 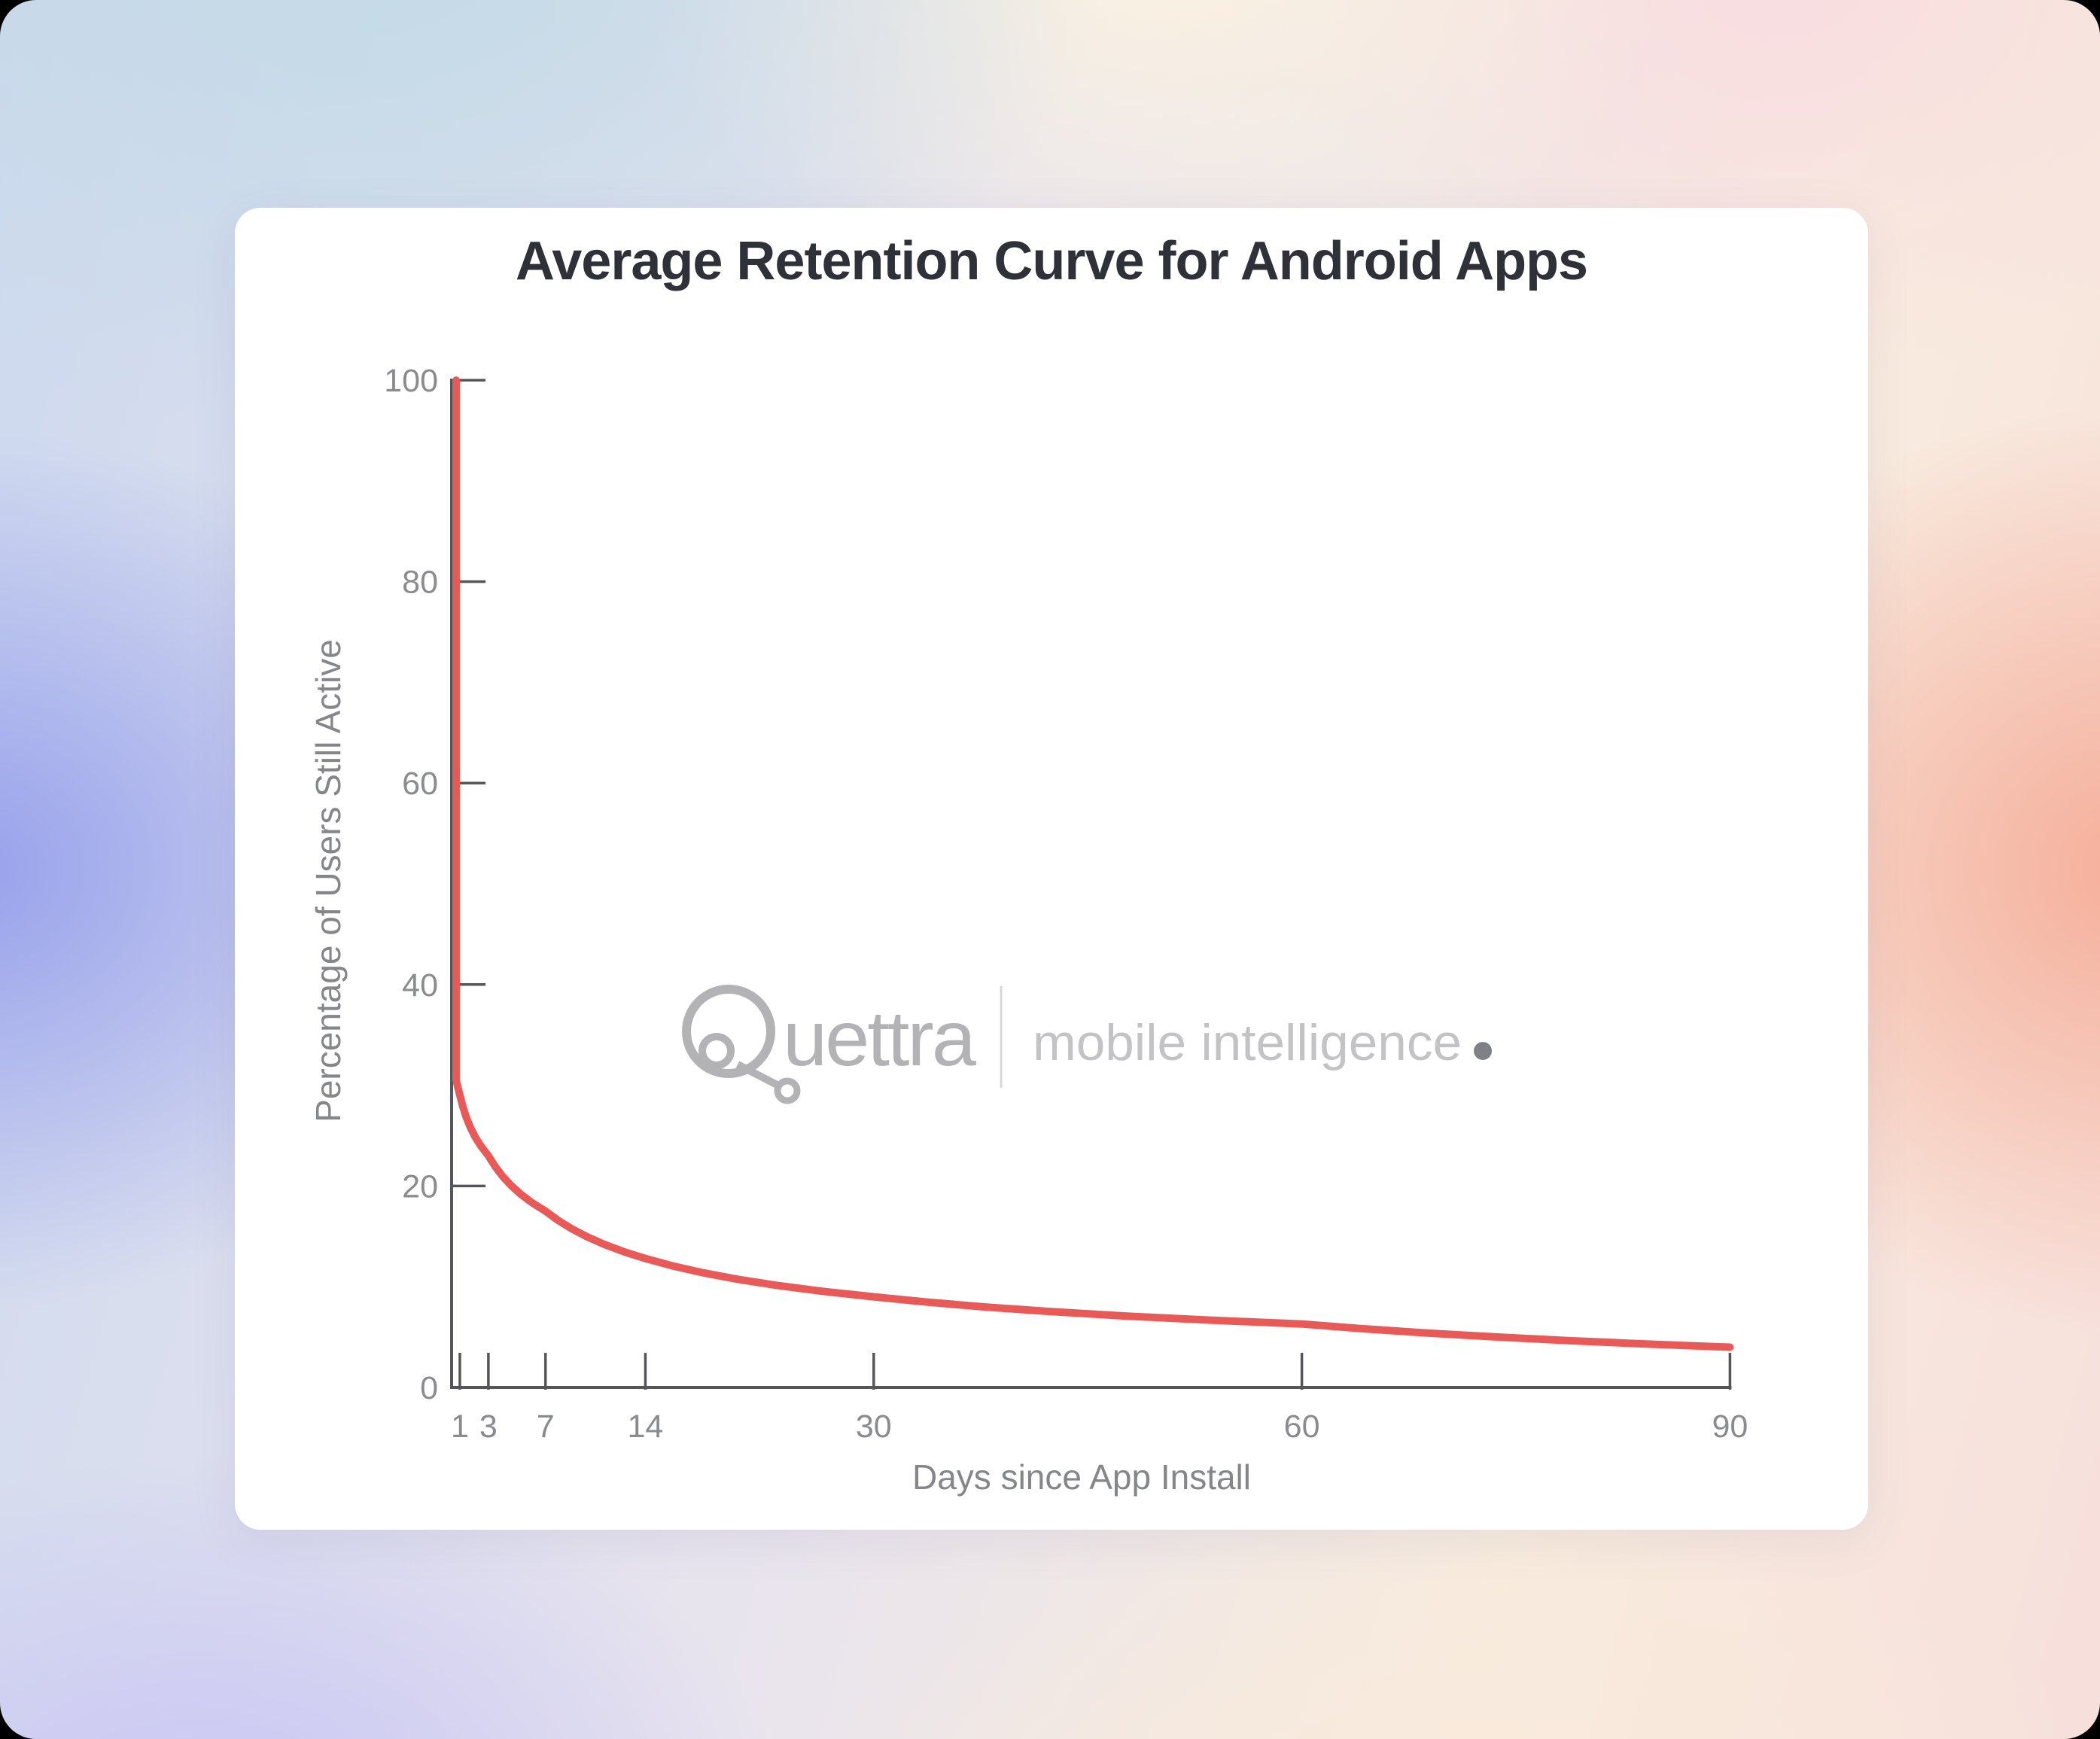 I want to click on x-tick-label: 7, so click(x=546, y=1427).